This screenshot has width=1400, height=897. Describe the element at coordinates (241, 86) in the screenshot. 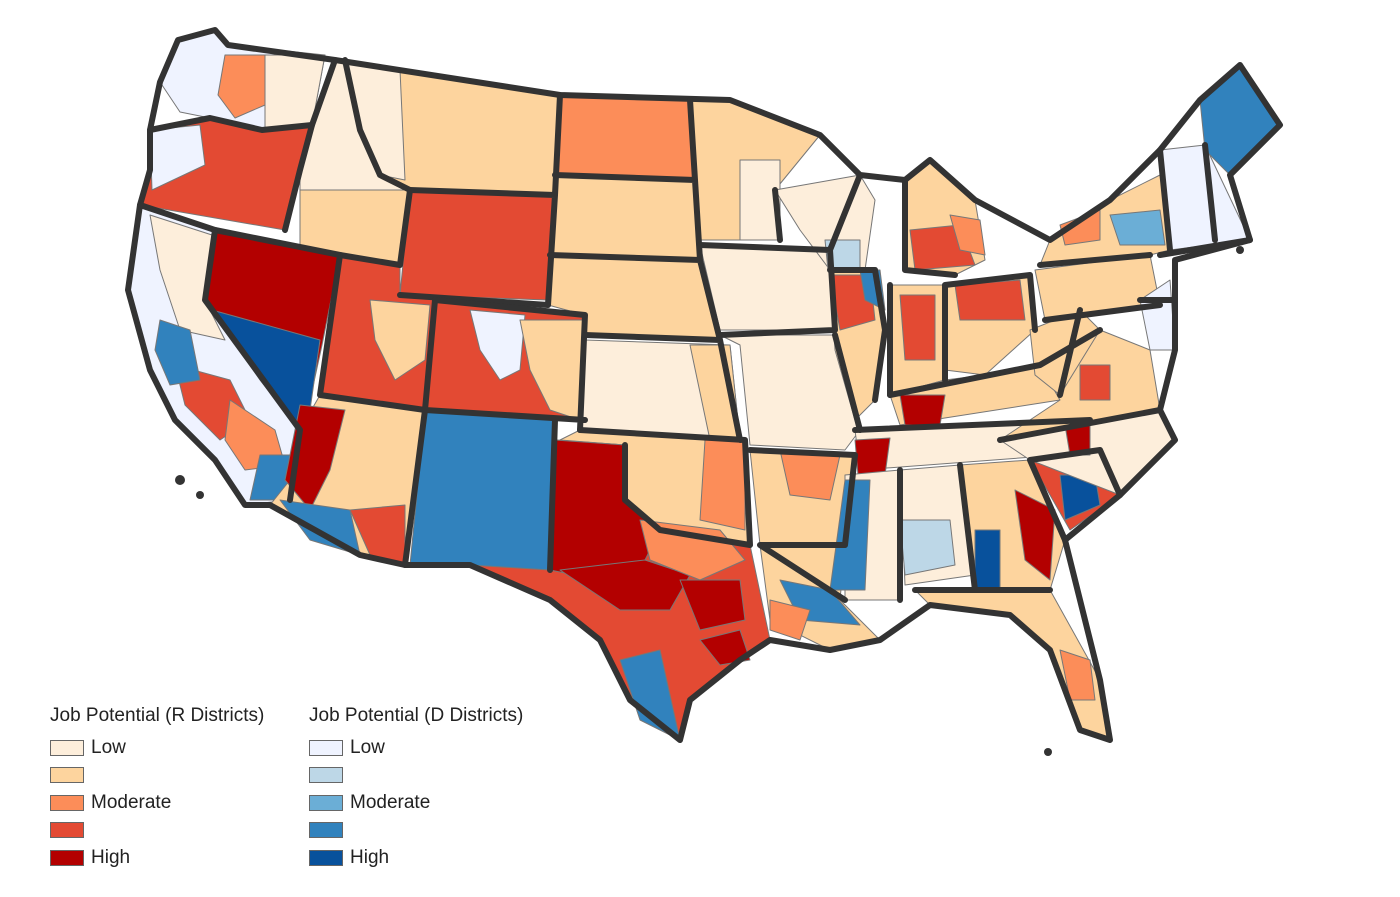

I see `district-wa-central` at that location.